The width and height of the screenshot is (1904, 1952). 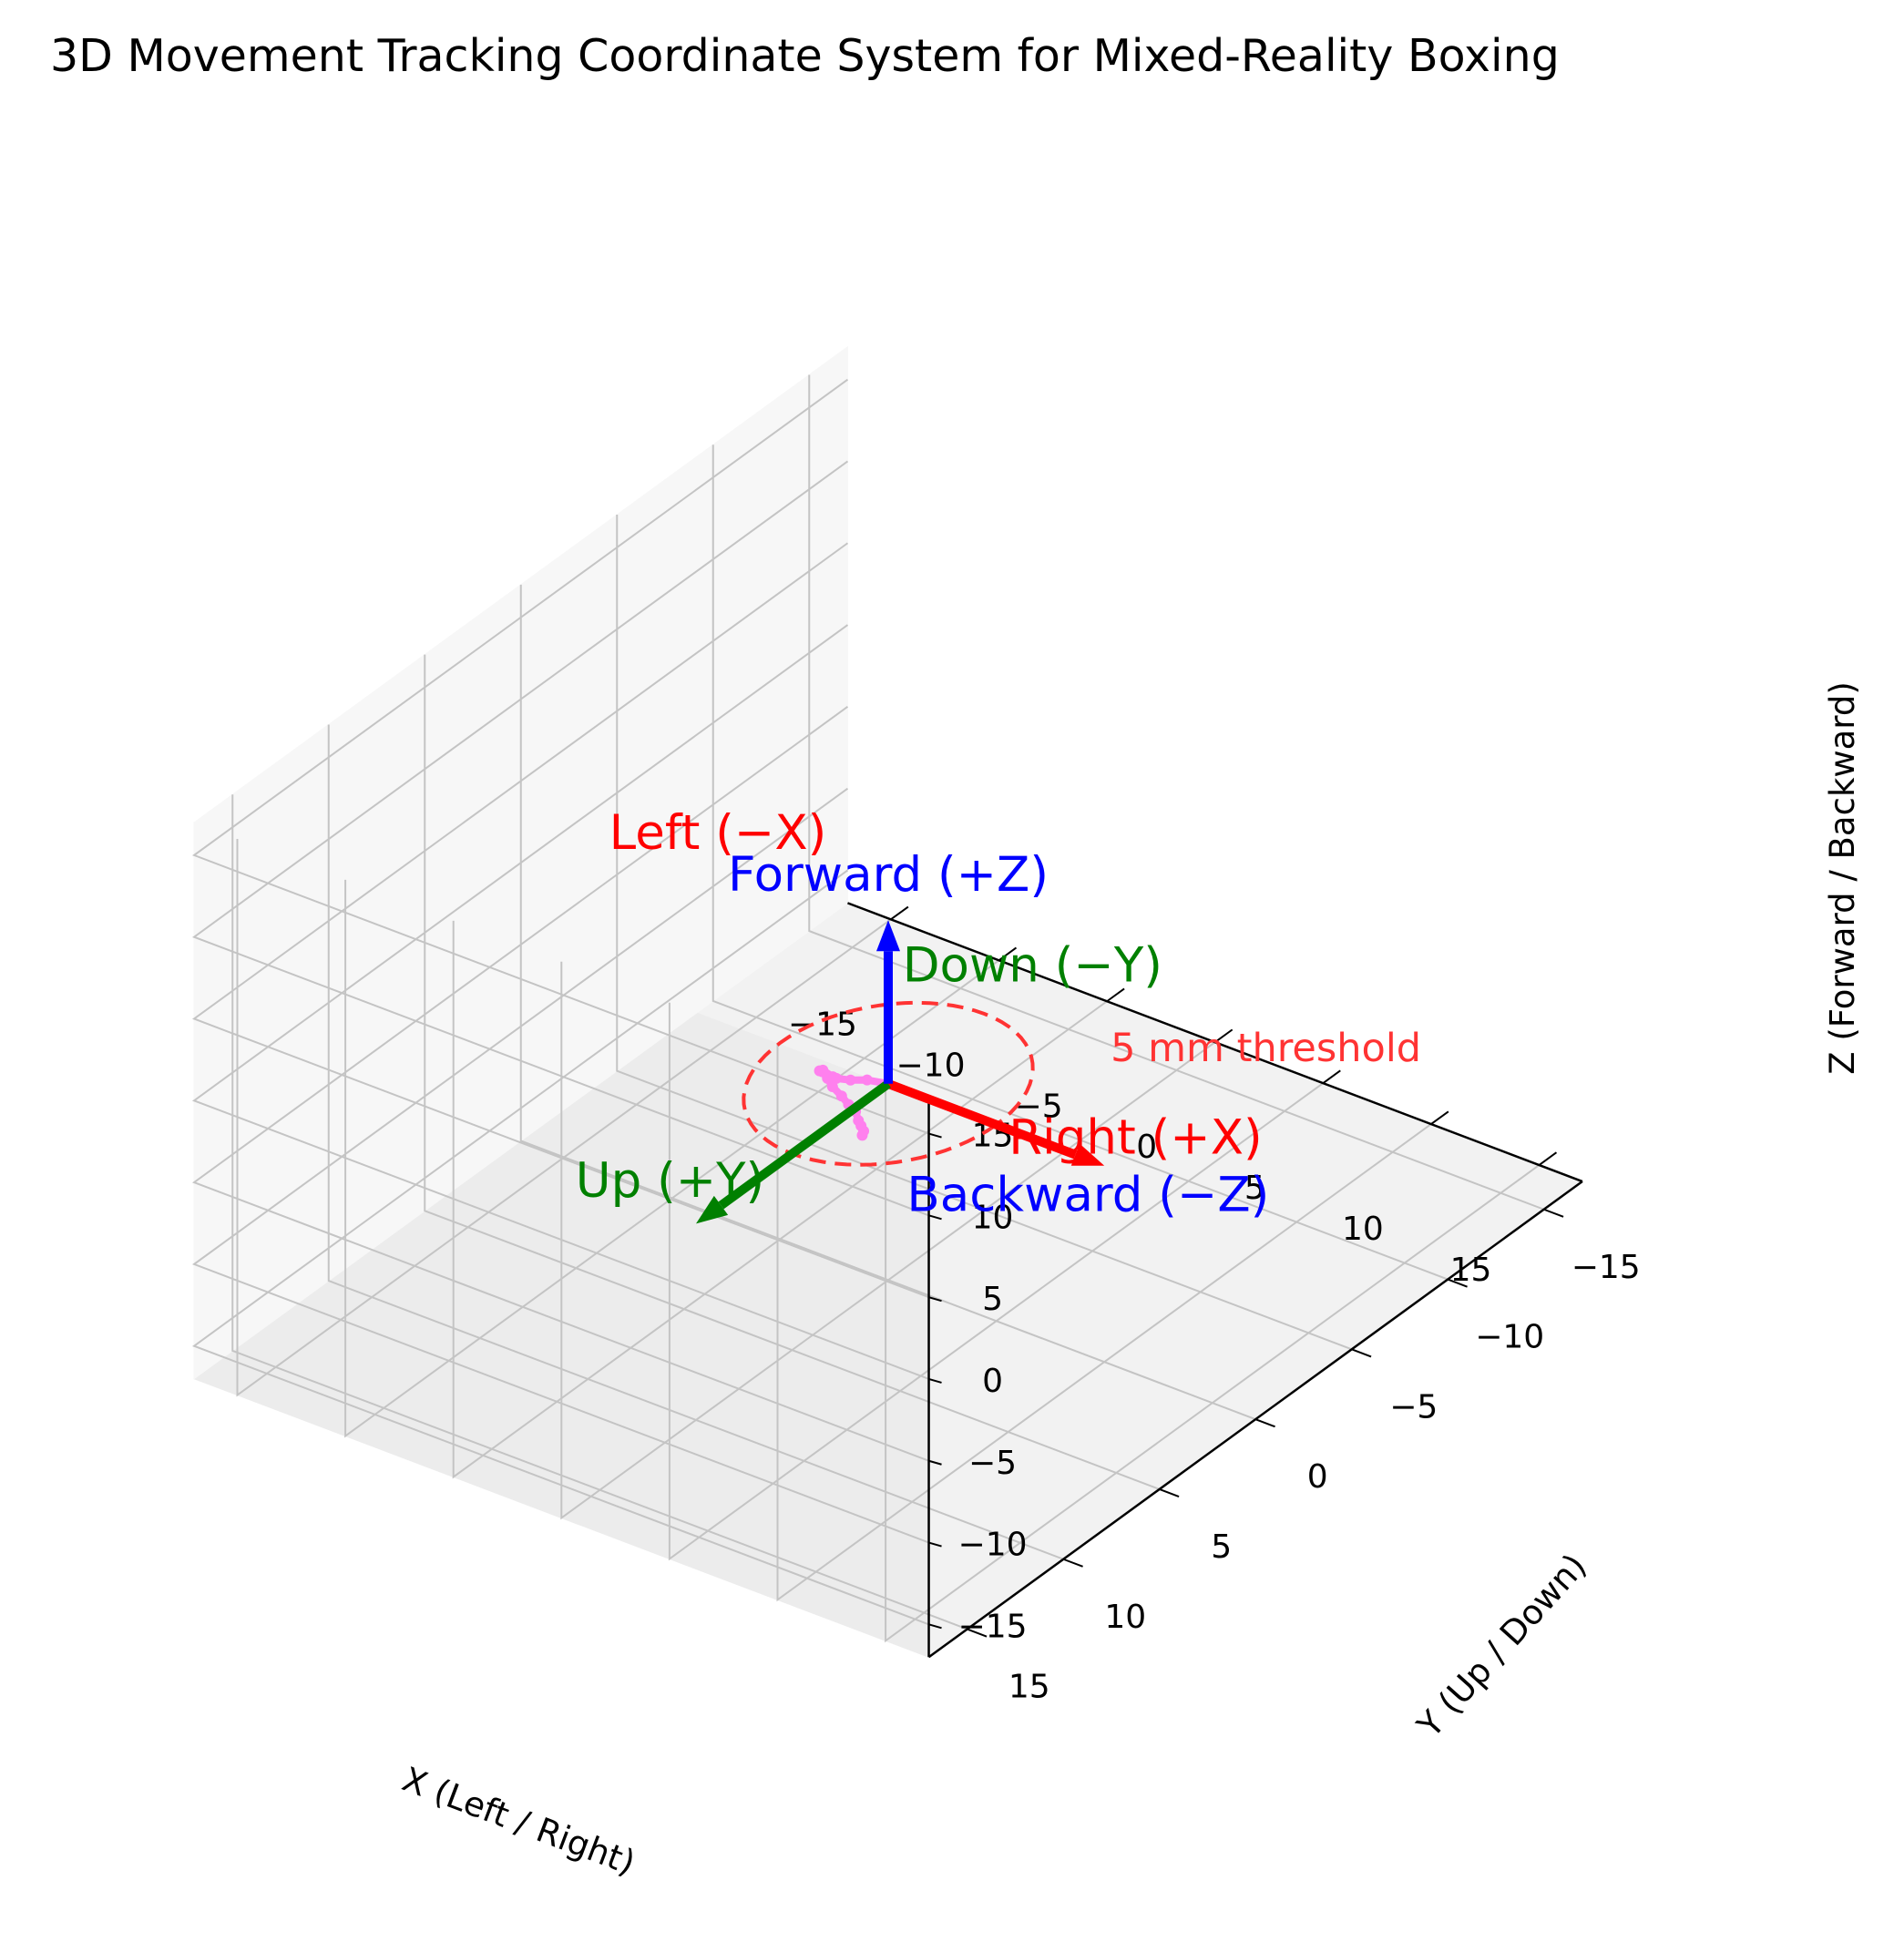 What do you see at coordinates (1135, 1138) in the screenshot?
I see `label-right: Right (+X)` at bounding box center [1135, 1138].